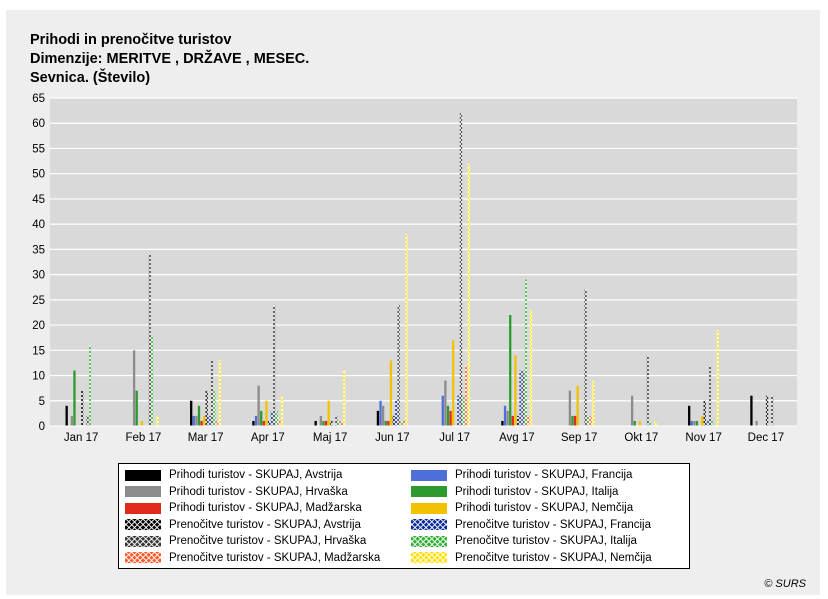 The height and width of the screenshot is (599, 828). What do you see at coordinates (537, 491) in the screenshot?
I see `legend-label: Prihodi turistov - SKUPAJ, Italija` at bounding box center [537, 491].